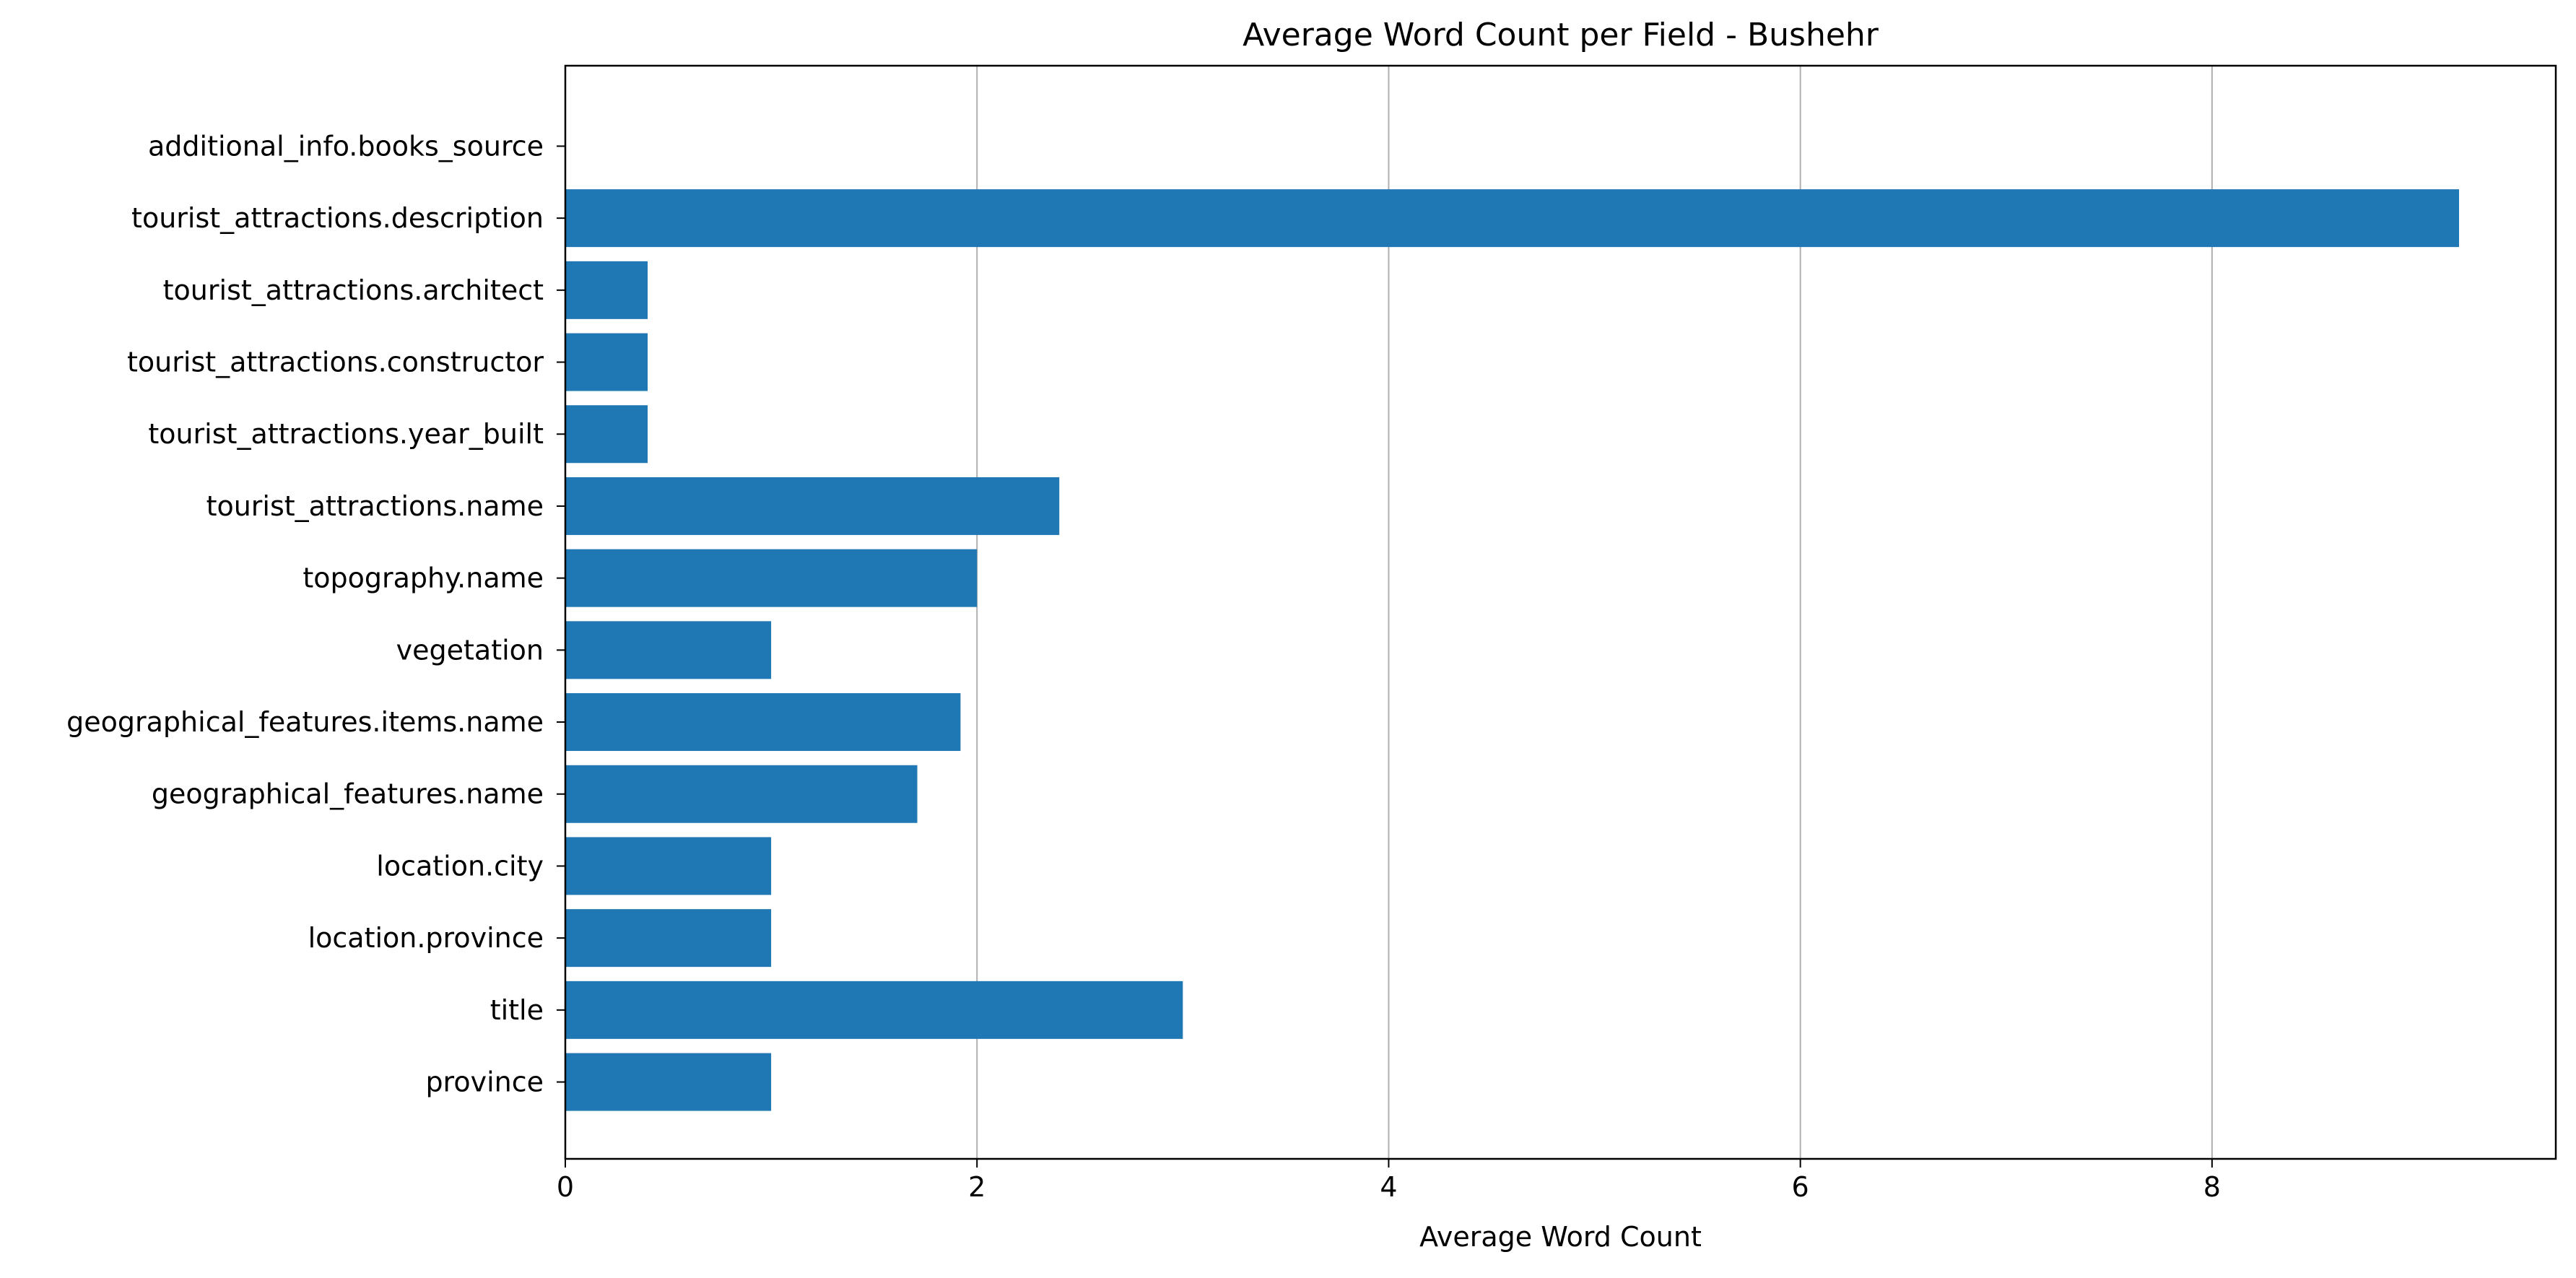 The image size is (2576, 1278). What do you see at coordinates (771, 578) in the screenshot?
I see `bar-topography-name` at bounding box center [771, 578].